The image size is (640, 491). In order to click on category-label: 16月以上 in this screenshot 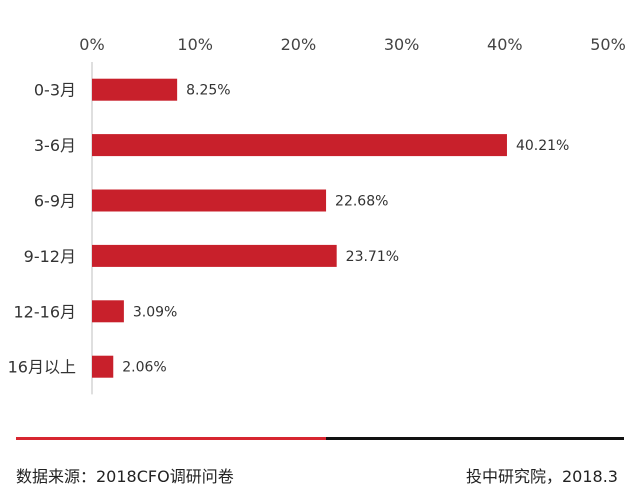, I will do `click(42, 367)`.